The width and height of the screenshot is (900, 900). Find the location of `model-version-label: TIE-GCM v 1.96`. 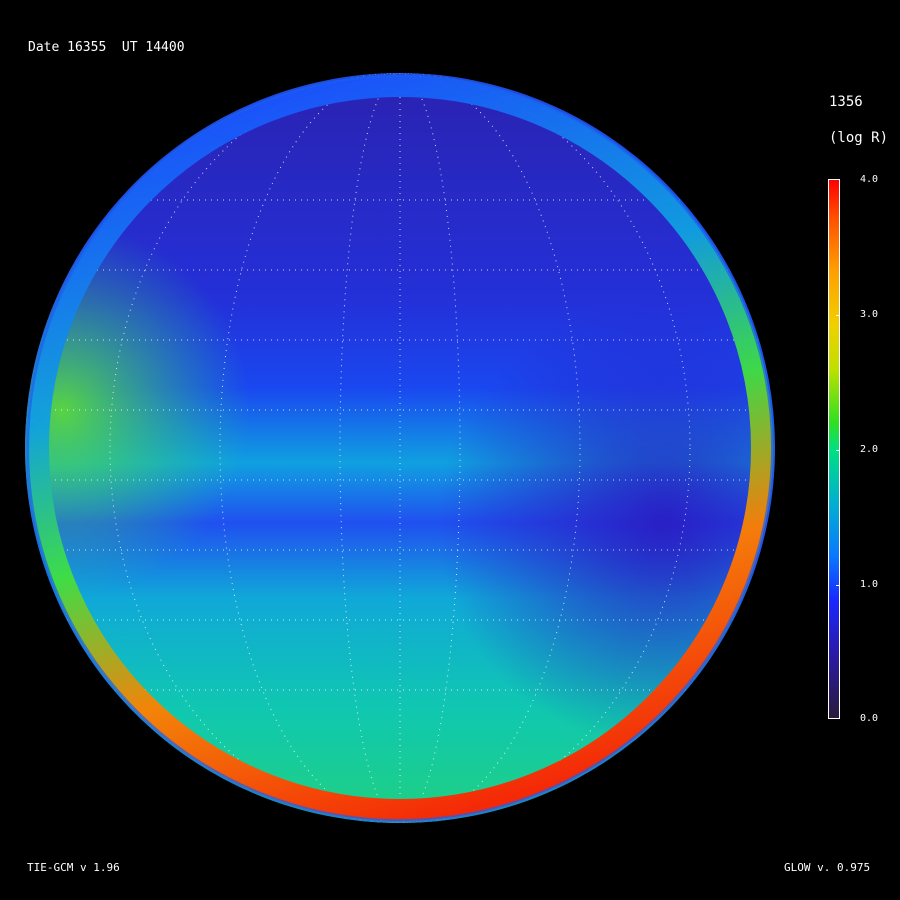

model-version-label: TIE-GCM v 1.96 is located at coordinates (73, 867).